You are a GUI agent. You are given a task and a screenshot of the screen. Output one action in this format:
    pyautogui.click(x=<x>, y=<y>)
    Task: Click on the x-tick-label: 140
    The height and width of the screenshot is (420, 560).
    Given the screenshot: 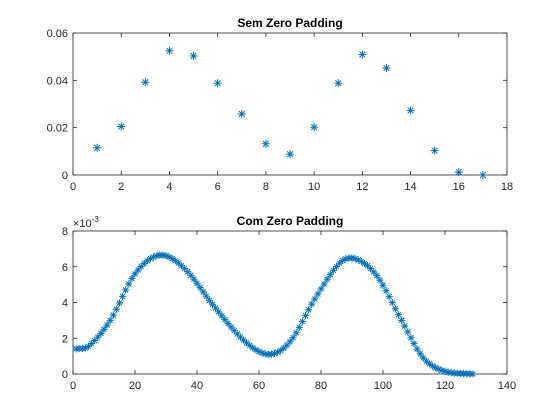 What is the action you would take?
    pyautogui.click(x=507, y=386)
    